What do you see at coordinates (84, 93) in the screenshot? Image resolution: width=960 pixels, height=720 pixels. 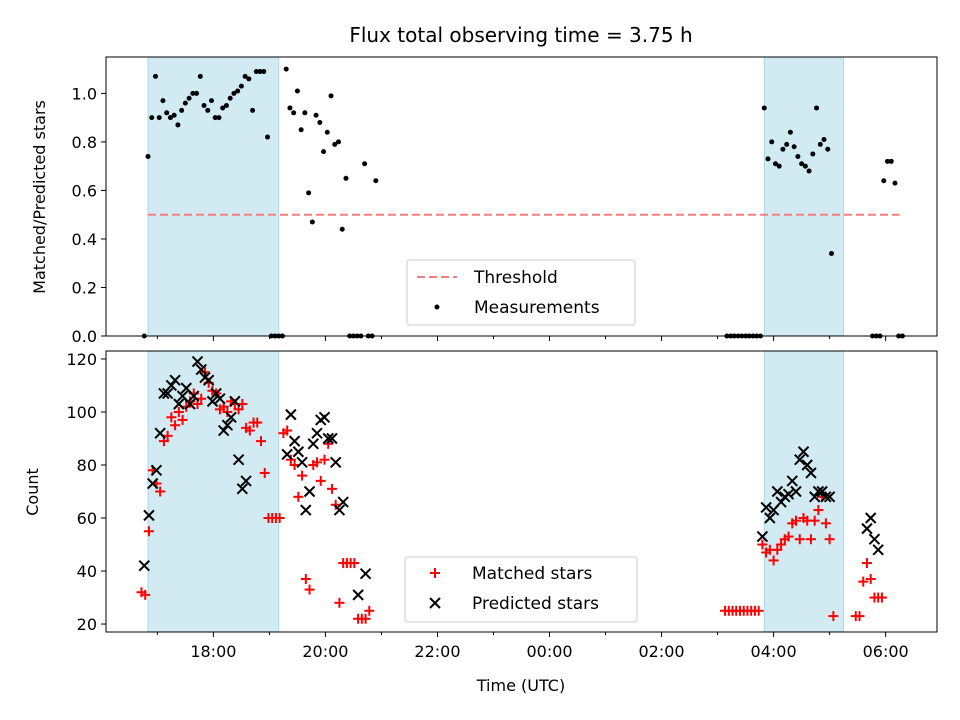 I see `y-tick-label: 1.0` at bounding box center [84, 93].